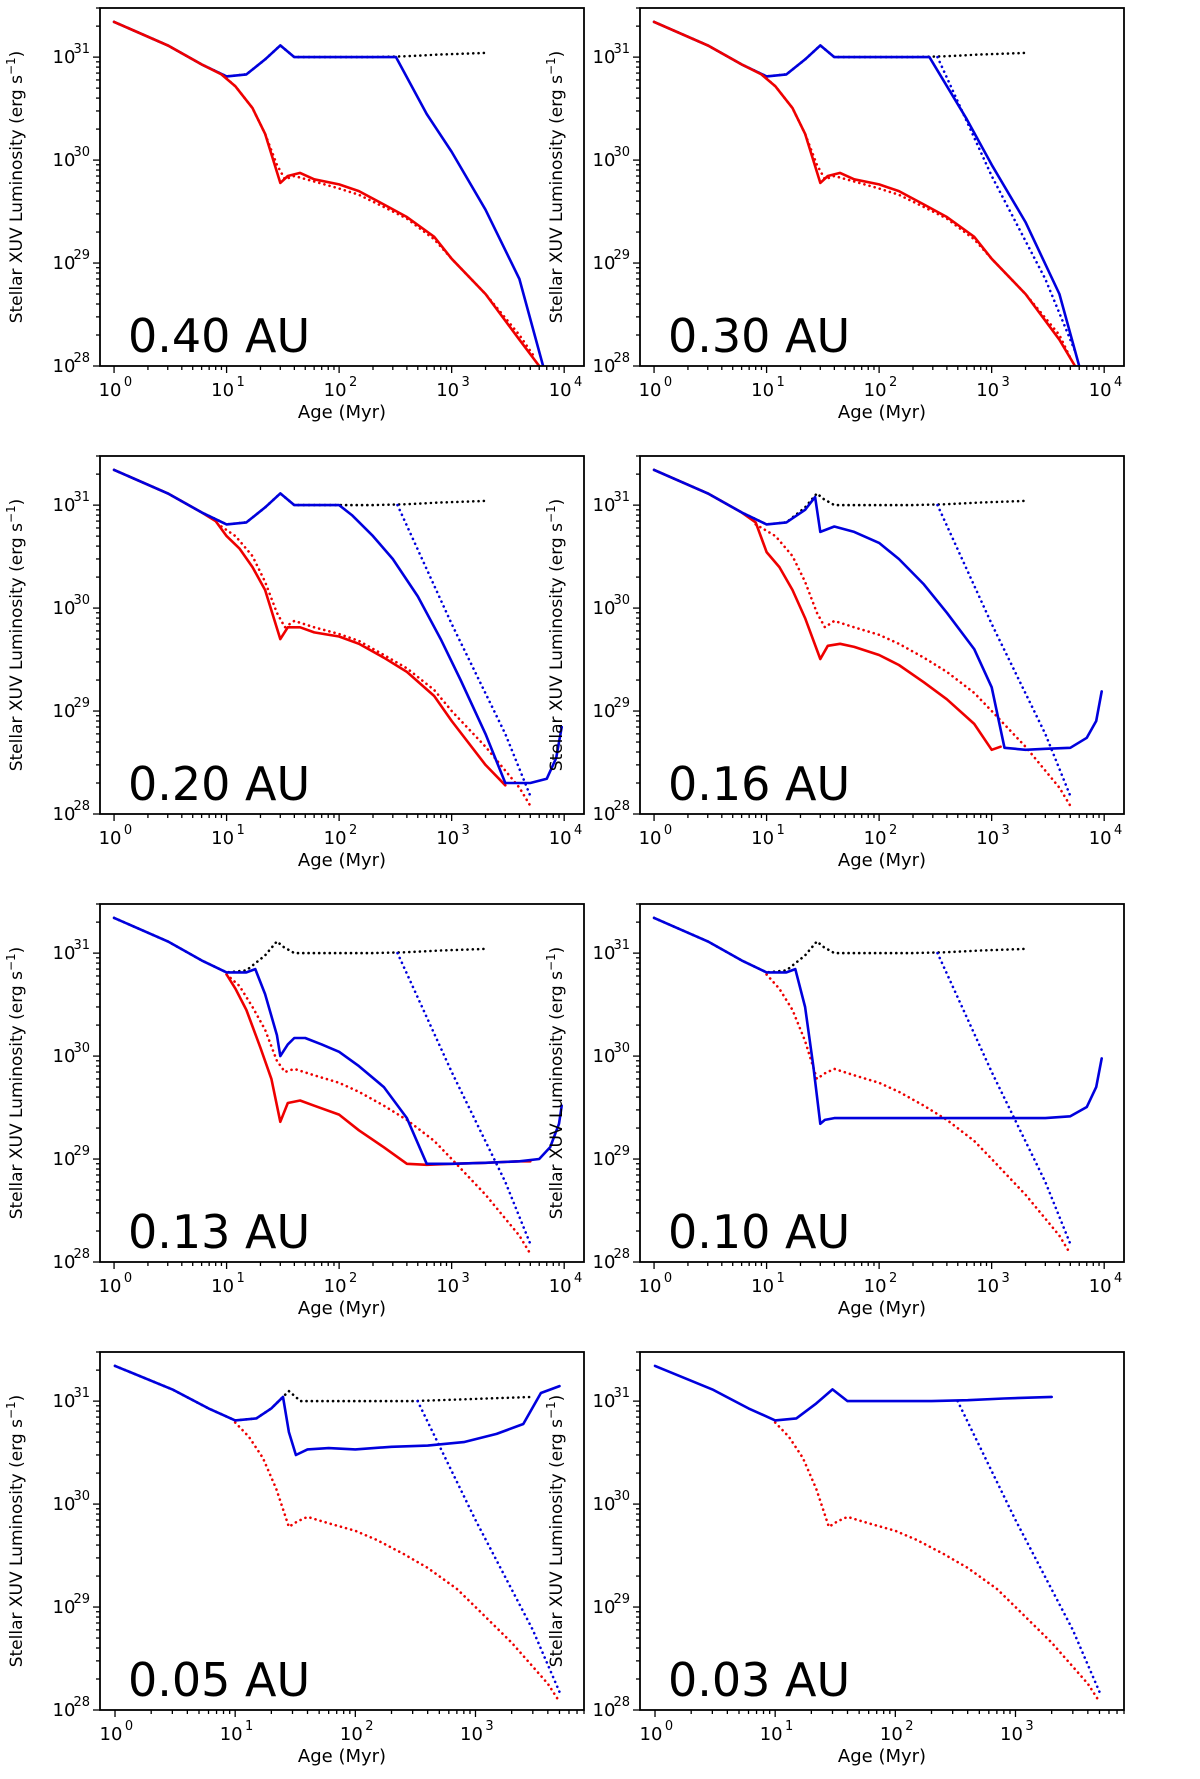 The image size is (1200, 1779). What do you see at coordinates (759, 784) in the screenshot?
I see `panel-distance-label: 0.16 AU` at bounding box center [759, 784].